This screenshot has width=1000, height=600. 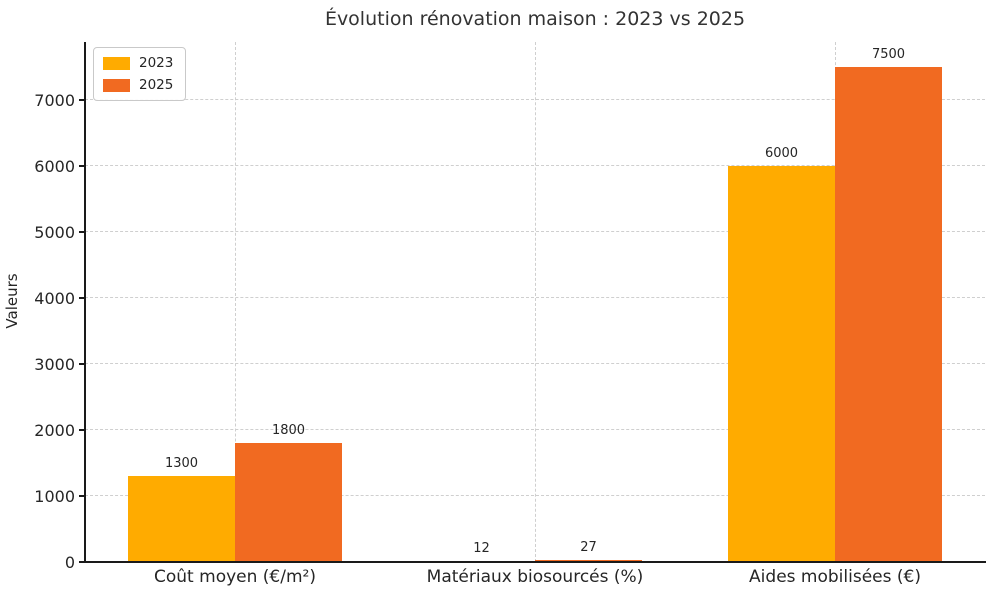 What do you see at coordinates (69, 562) in the screenshot?
I see `y-tick-label: 0` at bounding box center [69, 562].